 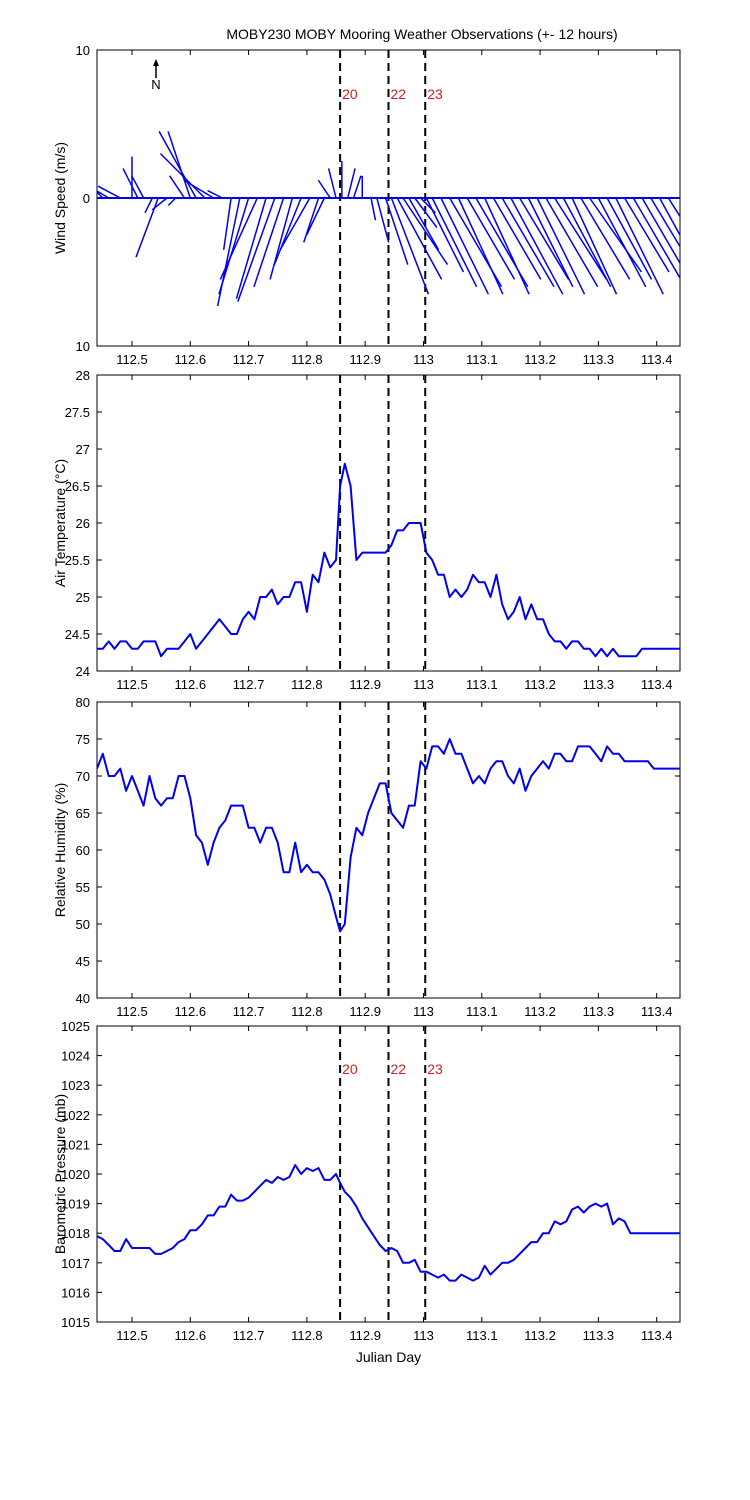 I want to click on y-tick-label: 25, so click(x=83, y=597).